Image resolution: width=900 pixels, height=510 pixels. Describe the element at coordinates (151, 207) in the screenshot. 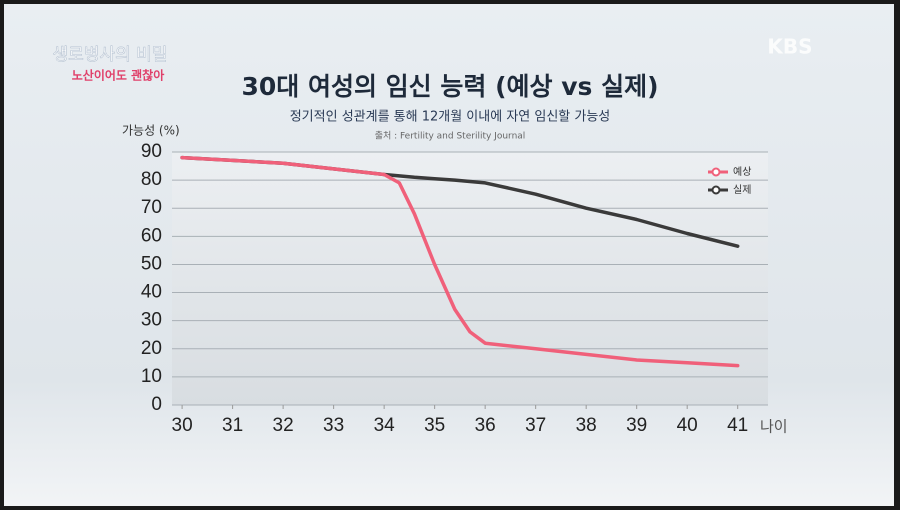

I see `y-tick-label: 70` at that location.